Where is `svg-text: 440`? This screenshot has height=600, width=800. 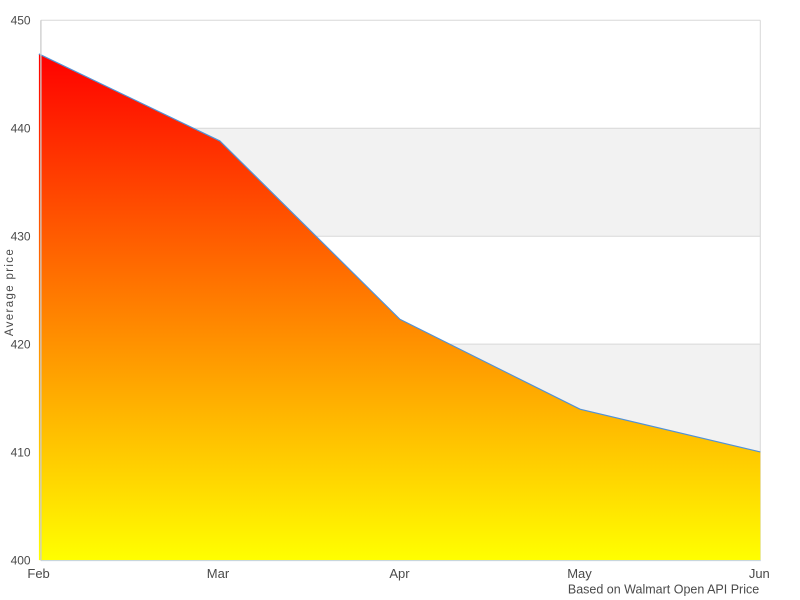 svg-text: 440 is located at coordinates (21, 129).